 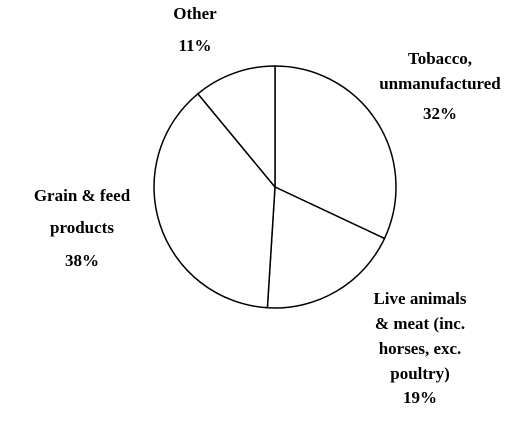 I want to click on slice-percent: 11%, so click(x=194, y=45).